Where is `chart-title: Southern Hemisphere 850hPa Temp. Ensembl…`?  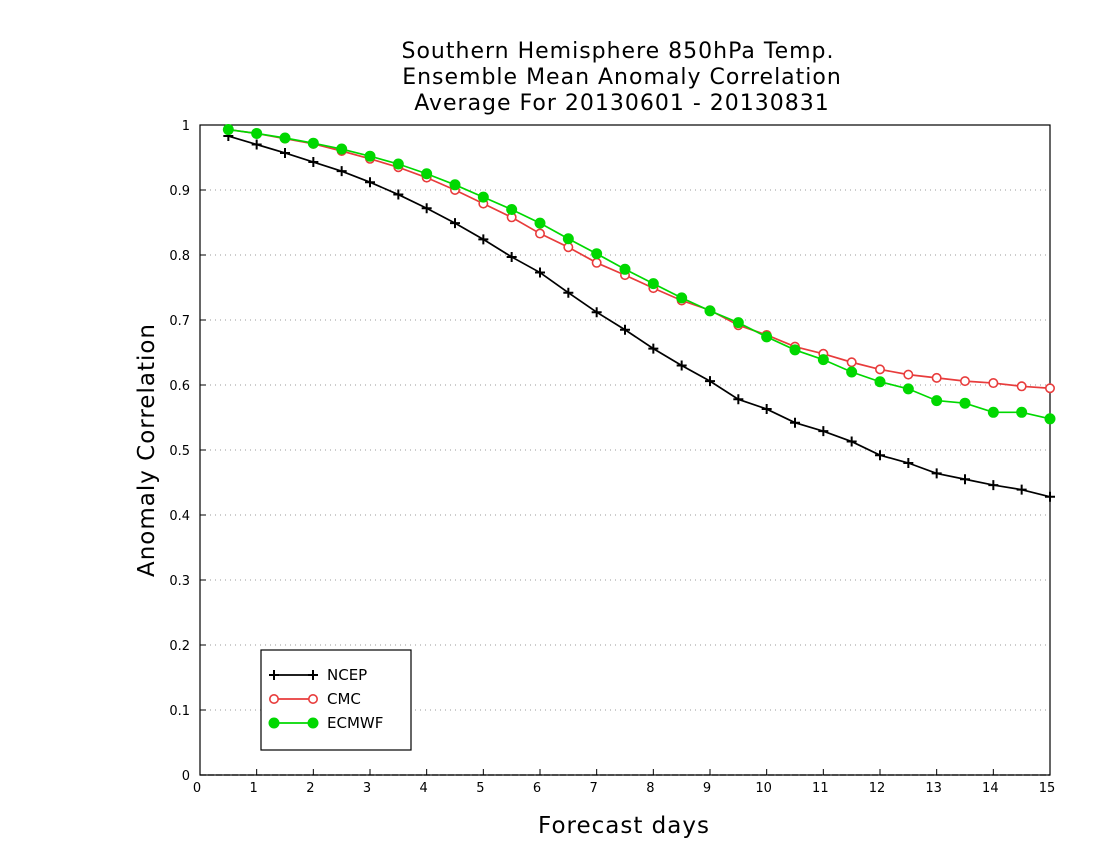 chart-title: Southern Hemisphere 850hPa Temp. Ensembl… is located at coordinates (621, 77).